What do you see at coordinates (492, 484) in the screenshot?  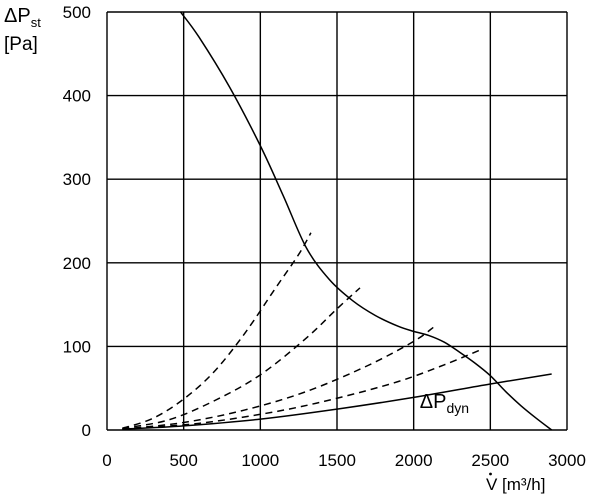 I see `x-axis-label-main: V` at bounding box center [492, 484].